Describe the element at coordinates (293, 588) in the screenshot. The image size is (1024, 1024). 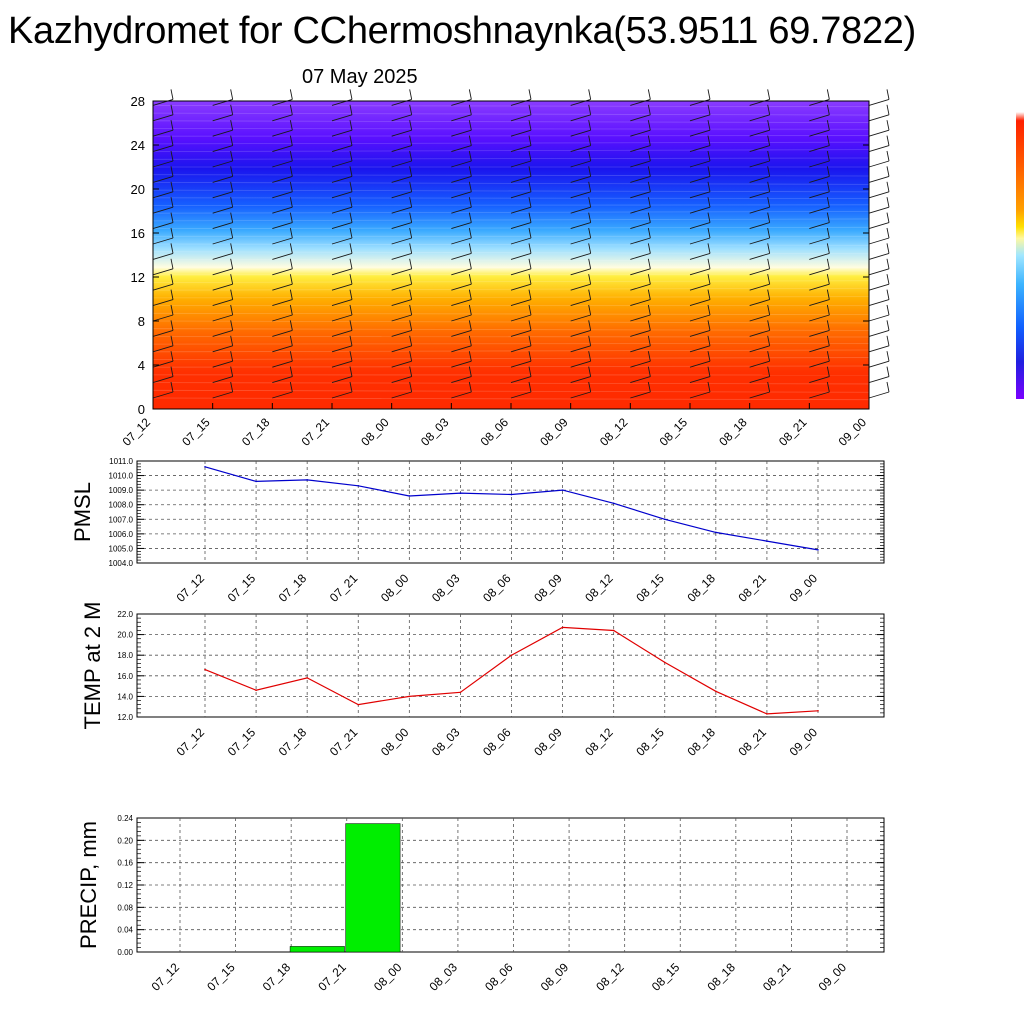
I see `xtick-label: 07_18` at that location.